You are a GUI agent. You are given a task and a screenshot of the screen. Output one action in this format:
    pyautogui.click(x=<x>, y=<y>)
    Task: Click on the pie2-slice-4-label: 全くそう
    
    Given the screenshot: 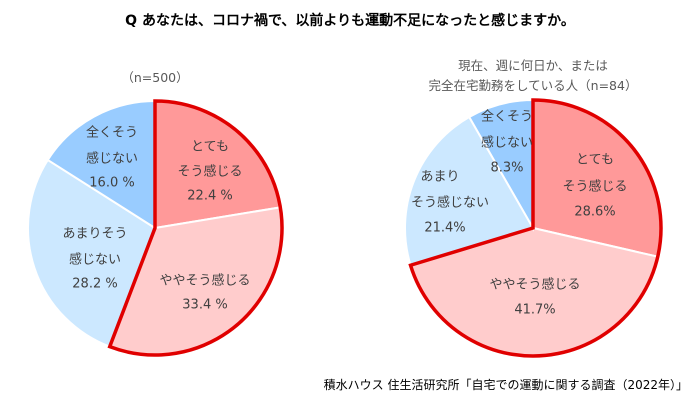 What is the action you would take?
    pyautogui.click(x=507, y=117)
    